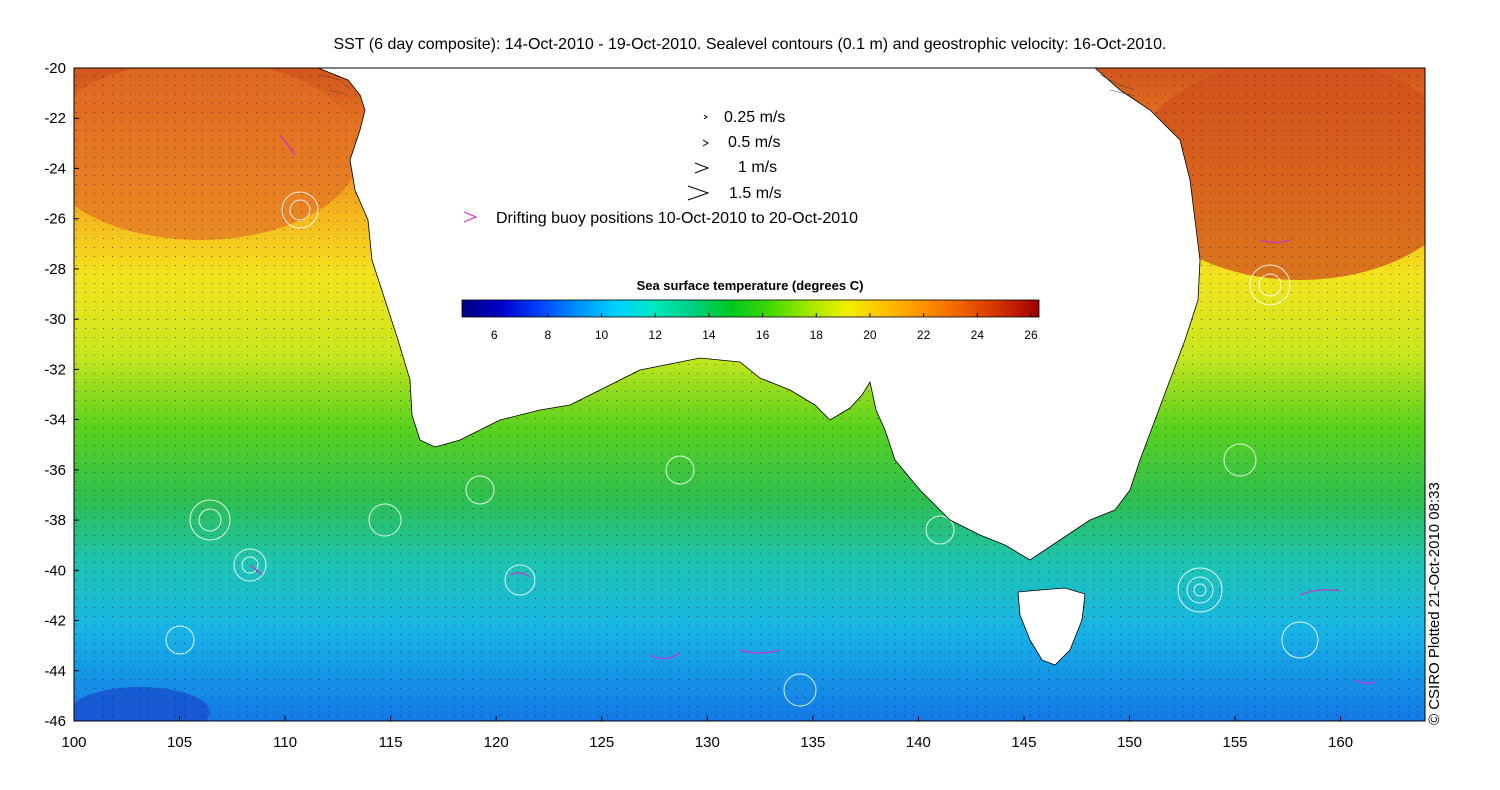  Describe the element at coordinates (817, 335) in the screenshot. I see `colorbar-tick-label: 18` at that location.